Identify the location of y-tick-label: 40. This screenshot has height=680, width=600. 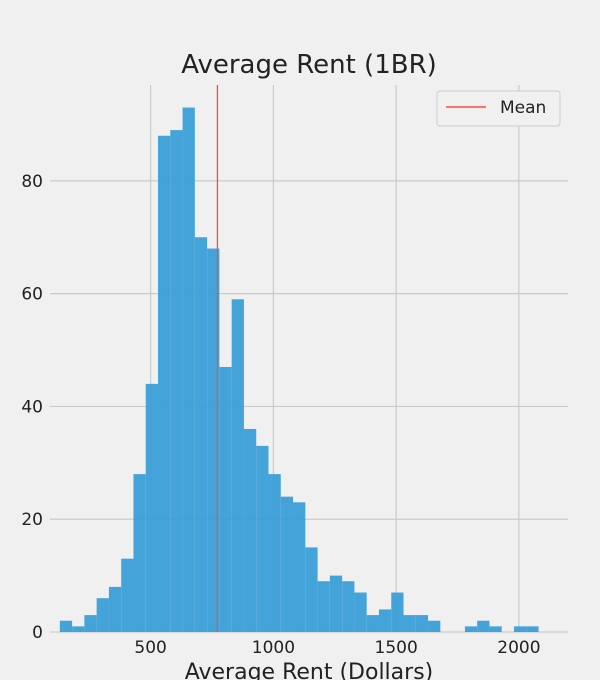
(32, 407).